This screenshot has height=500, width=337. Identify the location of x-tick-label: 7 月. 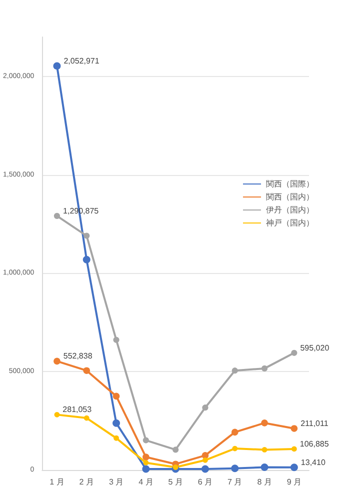
(235, 482).